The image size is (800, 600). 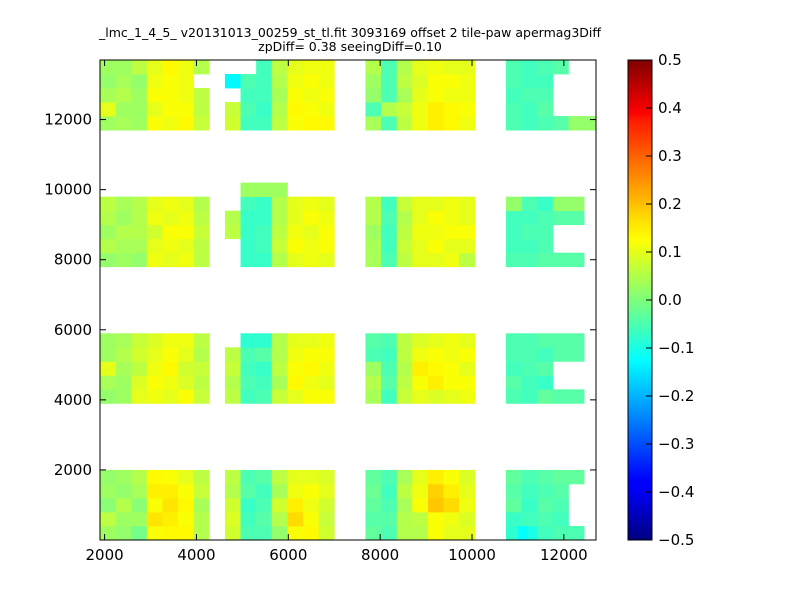 I want to click on y-tick-label: 12000, so click(x=68, y=120).